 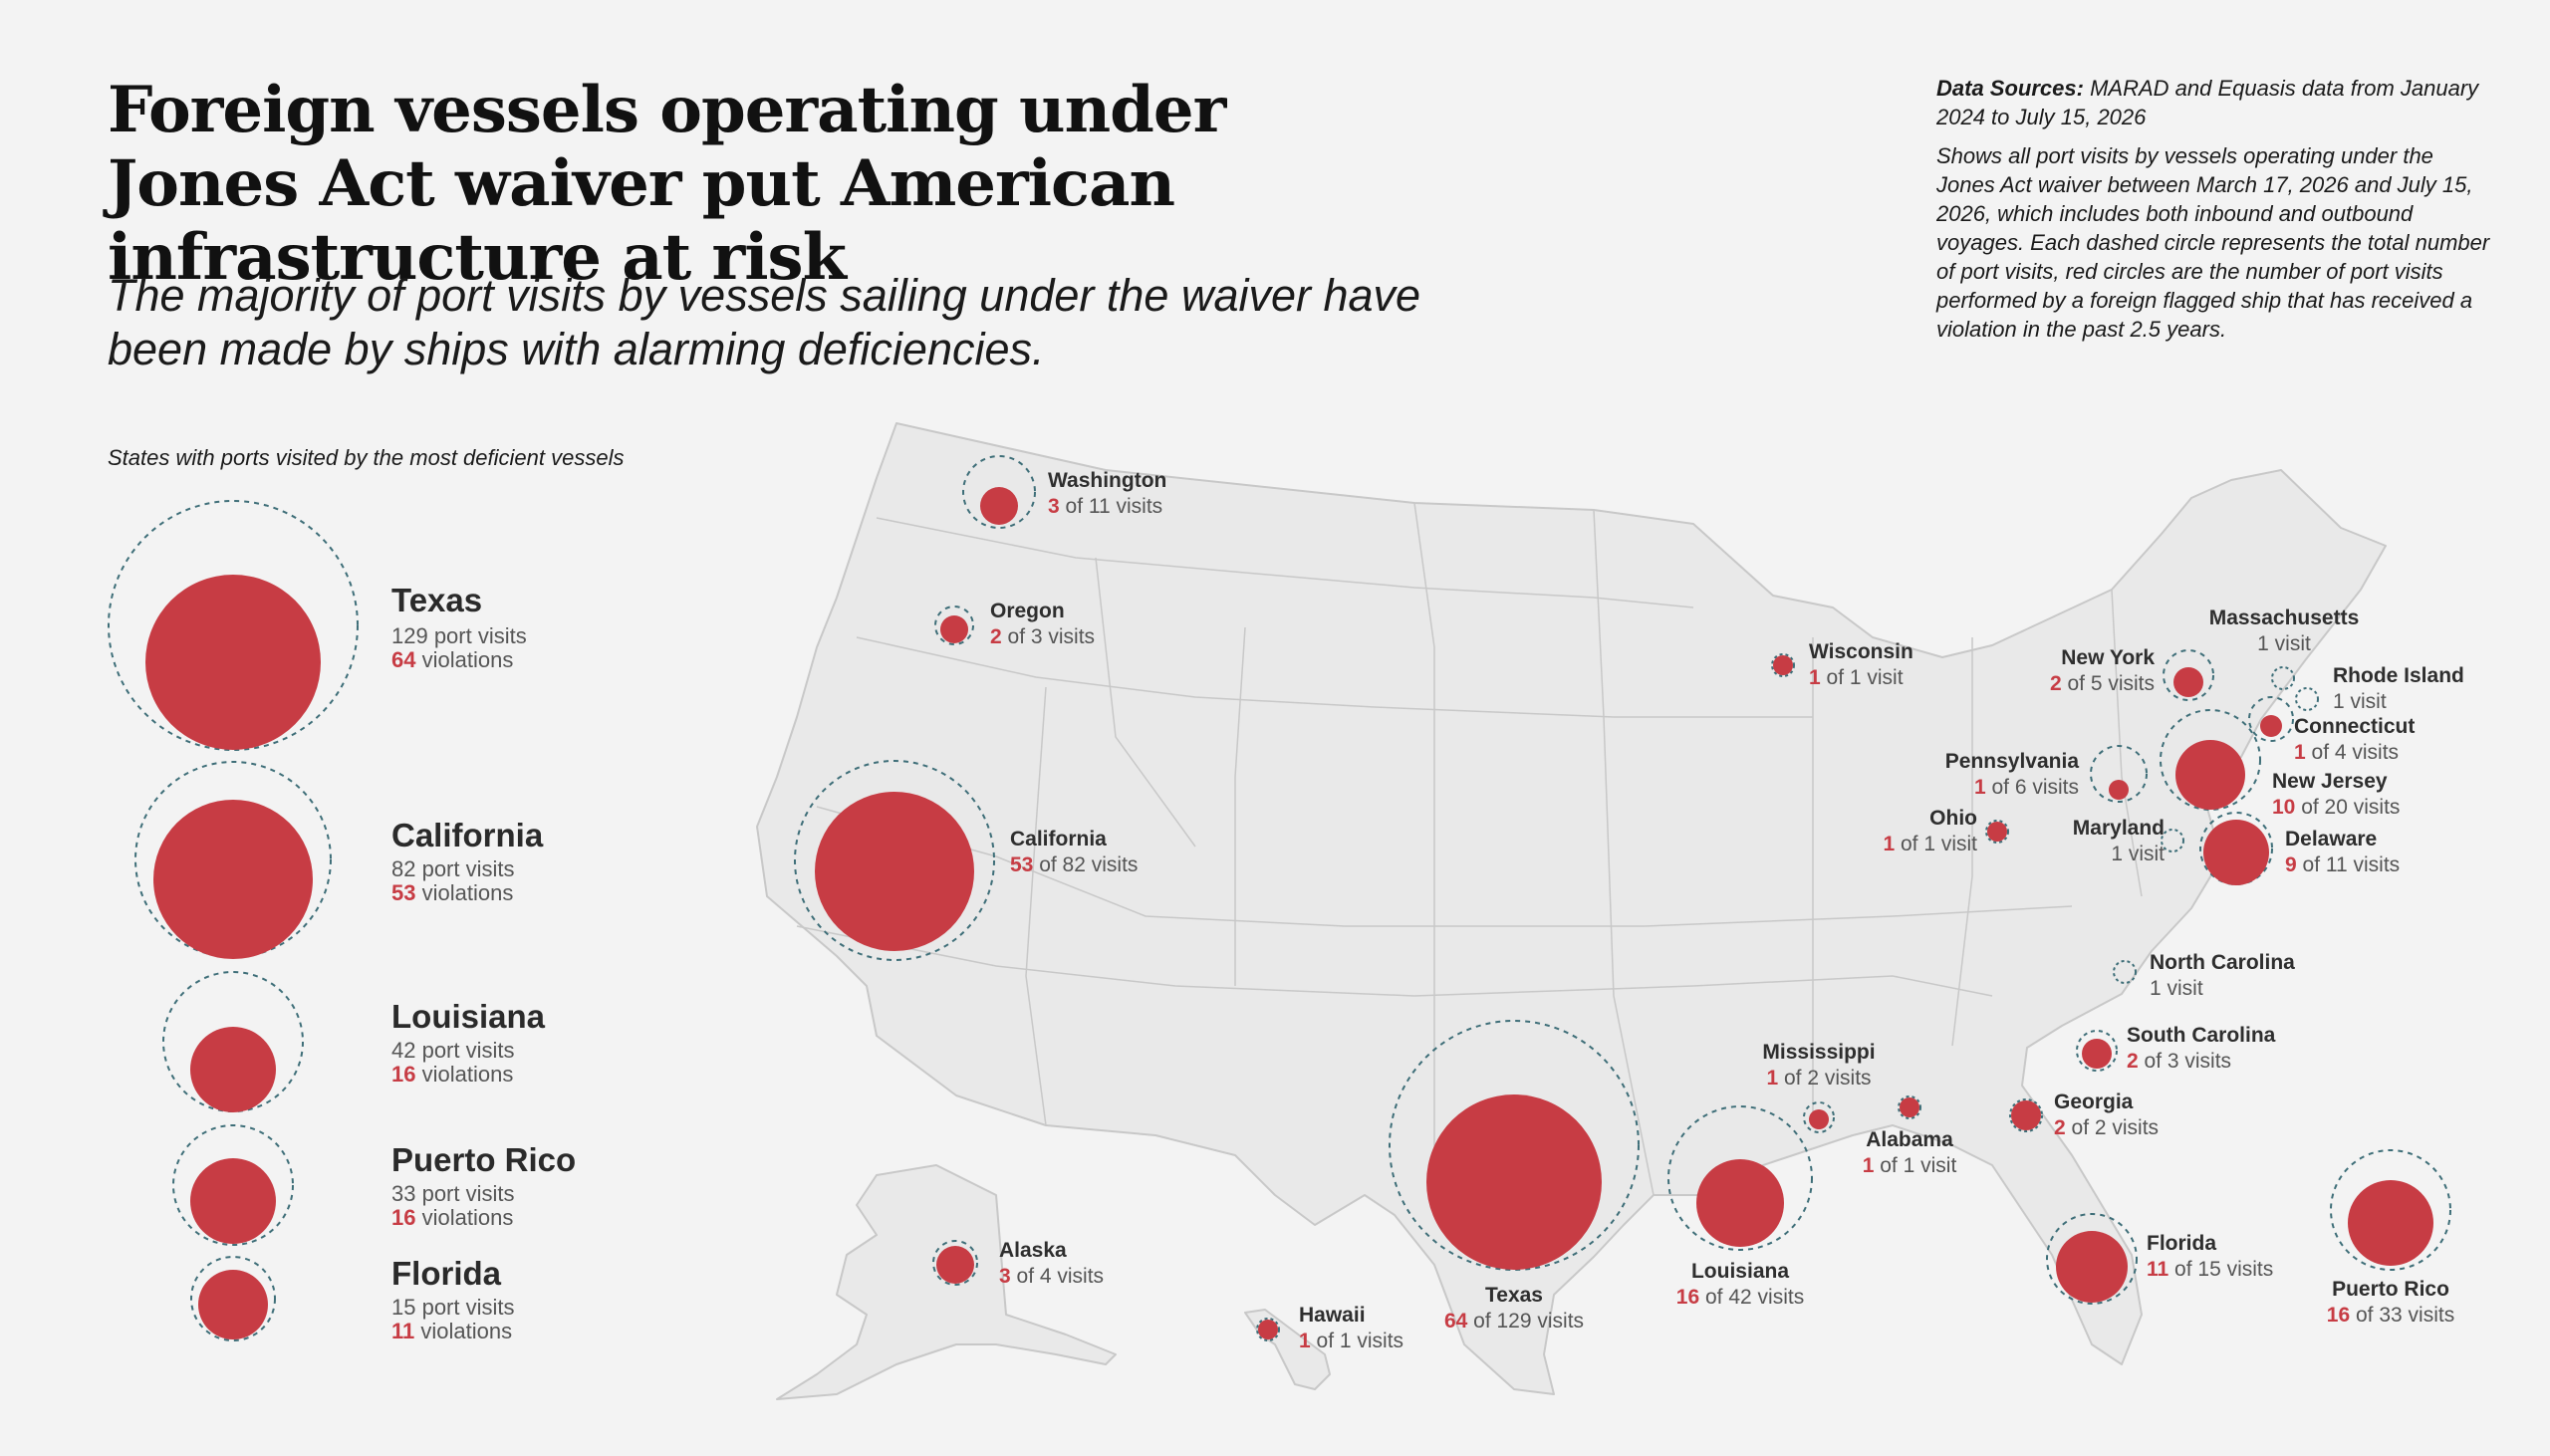 I want to click on legend-state-name: Puerto Rico, so click(x=484, y=1159).